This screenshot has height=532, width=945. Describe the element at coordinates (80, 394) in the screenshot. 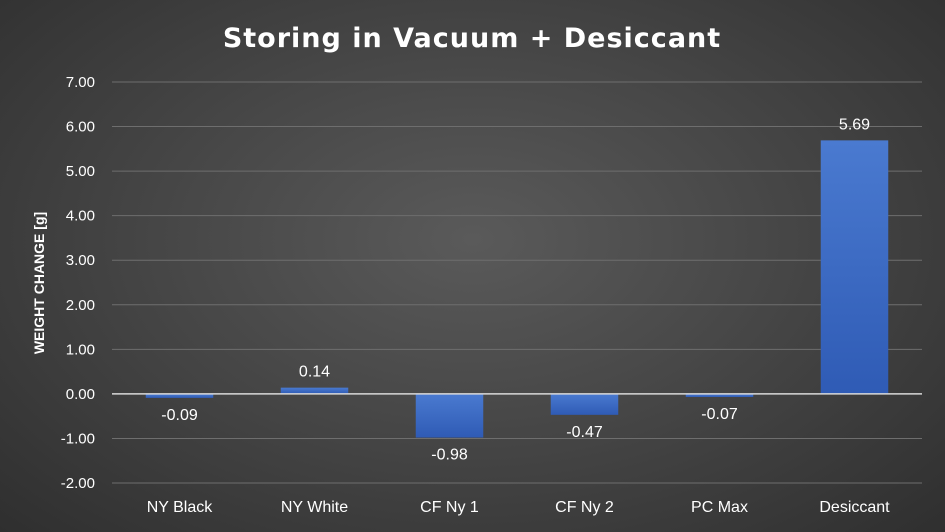

I see `y-tick-label: 0.00` at that location.